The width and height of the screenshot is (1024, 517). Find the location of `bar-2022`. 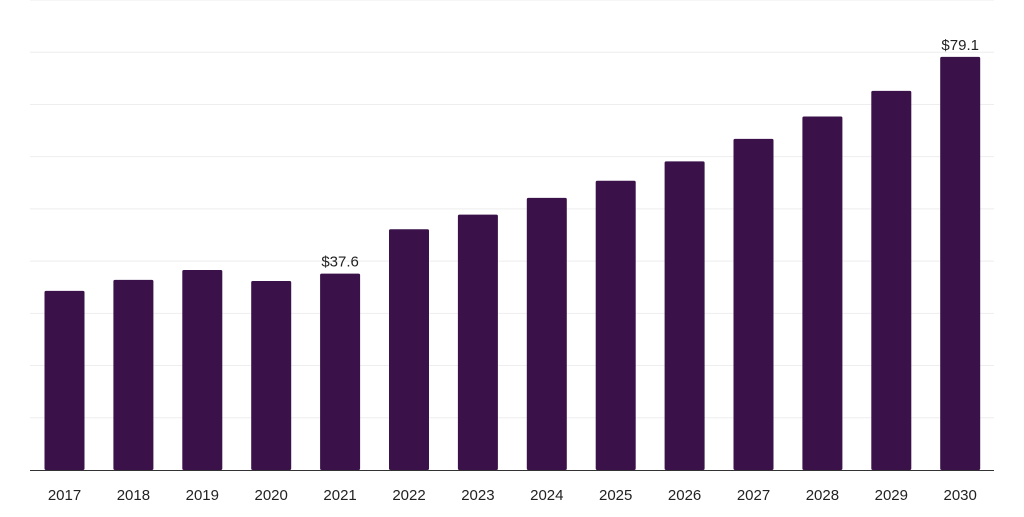

bar-2022 is located at coordinates (409, 349).